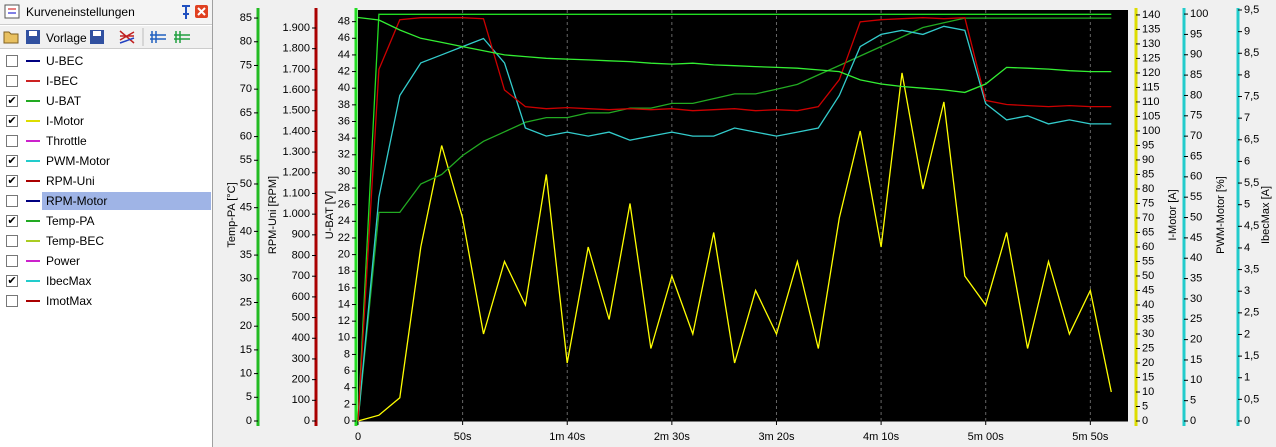 This screenshot has width=1276, height=447. What do you see at coordinates (106, 141) in the screenshot?
I see `curve-item: Throttle` at bounding box center [106, 141].